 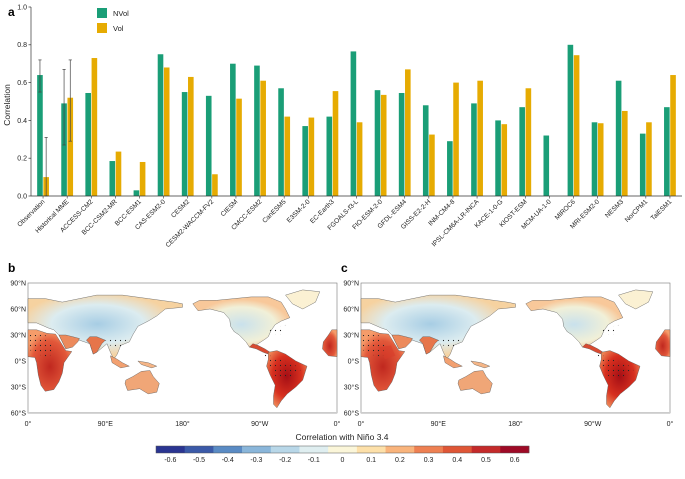 What do you see at coordinates (515, 460) in the screenshot?
I see `colorbar-tick-label: 0.6` at bounding box center [515, 460].